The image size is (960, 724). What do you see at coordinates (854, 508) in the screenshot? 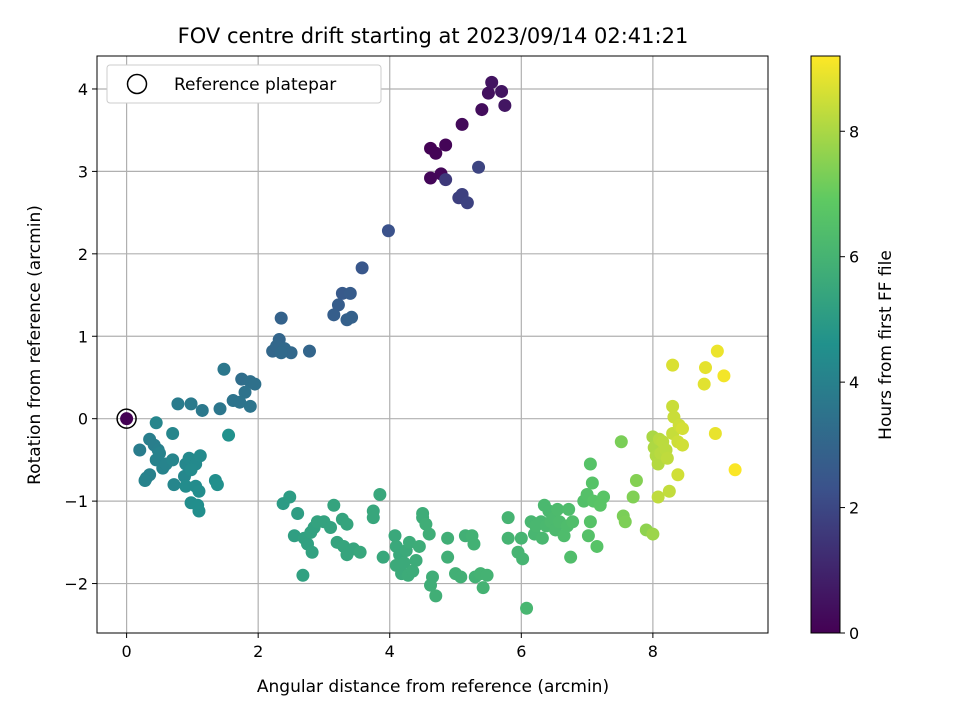
I see `colorbar-tick-label: 2` at bounding box center [854, 508].